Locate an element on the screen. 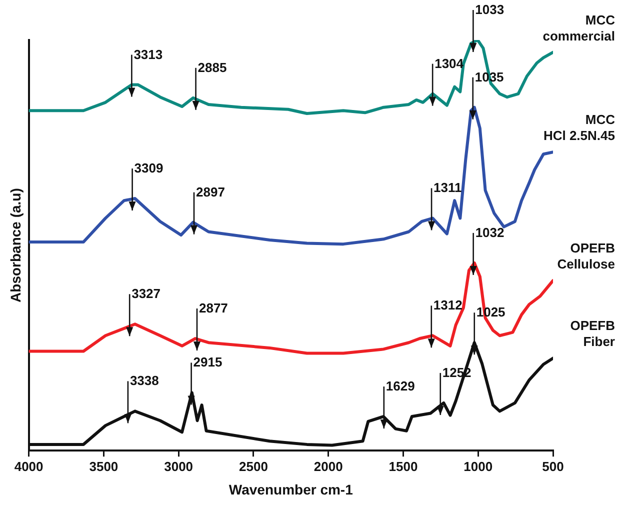 Image resolution: width=619 pixels, height=507 pixels. x-tick-label: 3000 is located at coordinates (179, 466).